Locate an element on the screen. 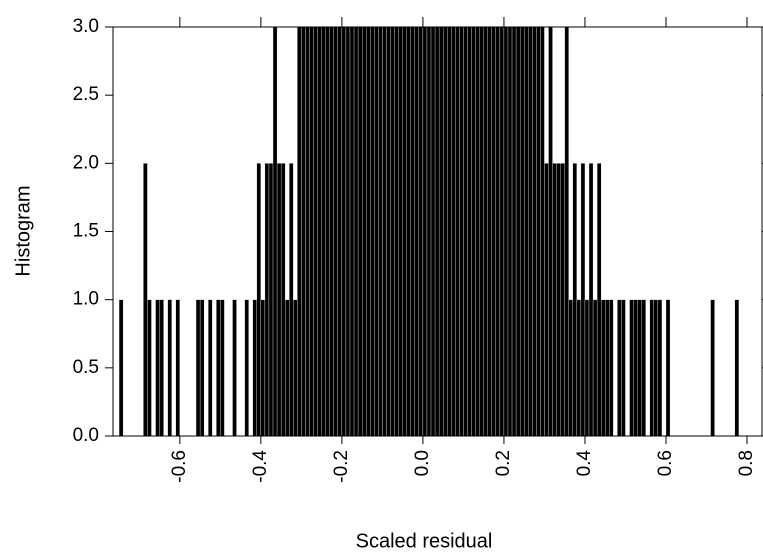 Image resolution: width=763 pixels, height=555 pixels. x-tick-label: 0.8 is located at coordinates (746, 463).